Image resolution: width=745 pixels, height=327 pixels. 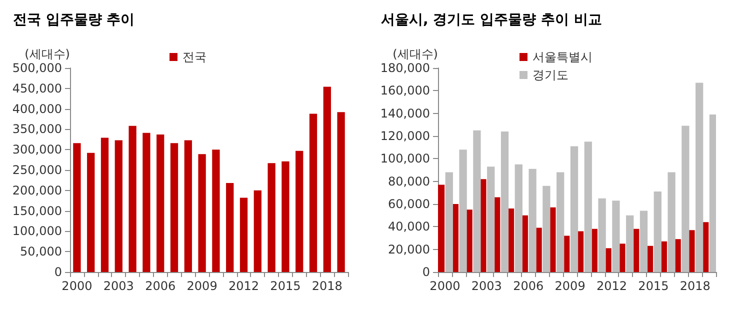 I want to click on y-tick-label: 450,000, so click(x=37, y=88).